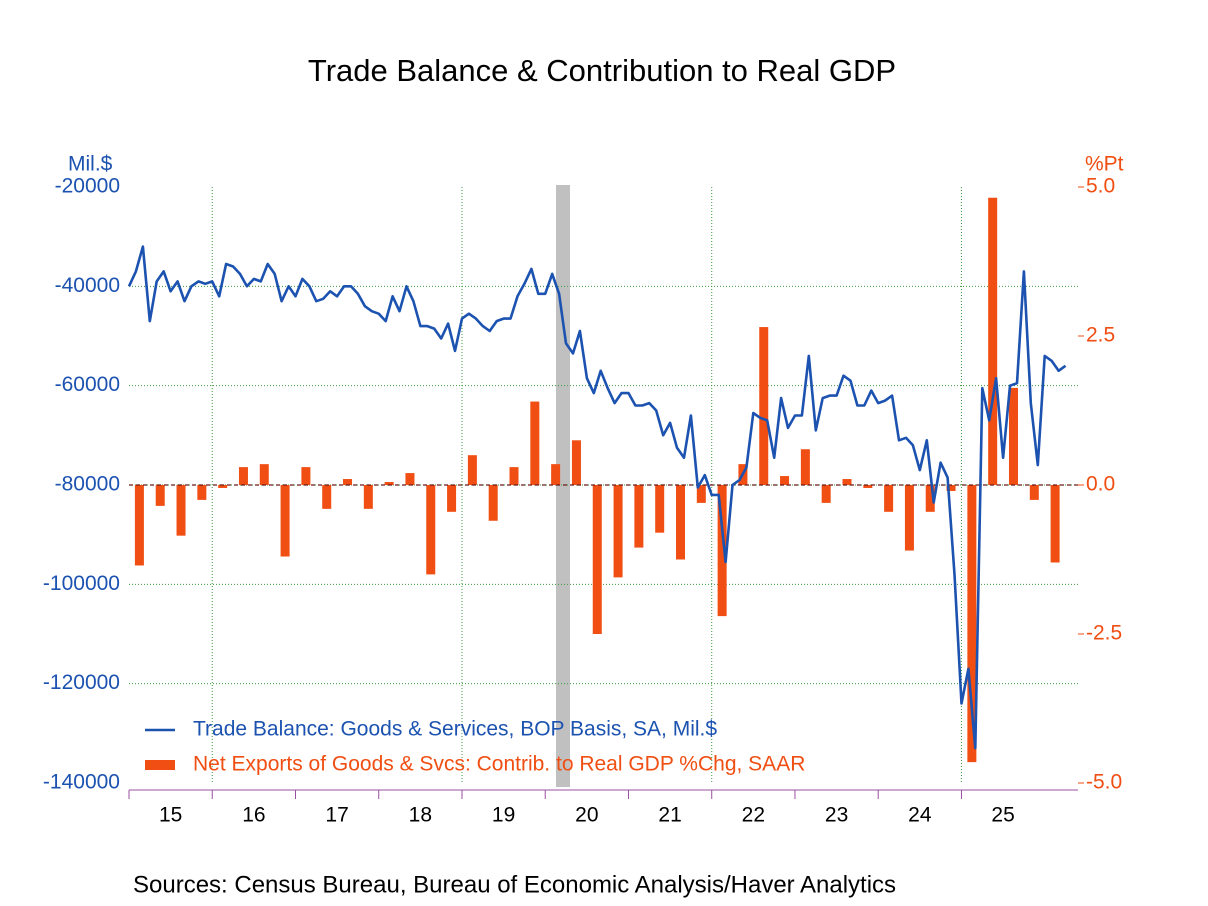 The width and height of the screenshot is (1208, 906). I want to click on y-tick-label: -40000, so click(87, 285).